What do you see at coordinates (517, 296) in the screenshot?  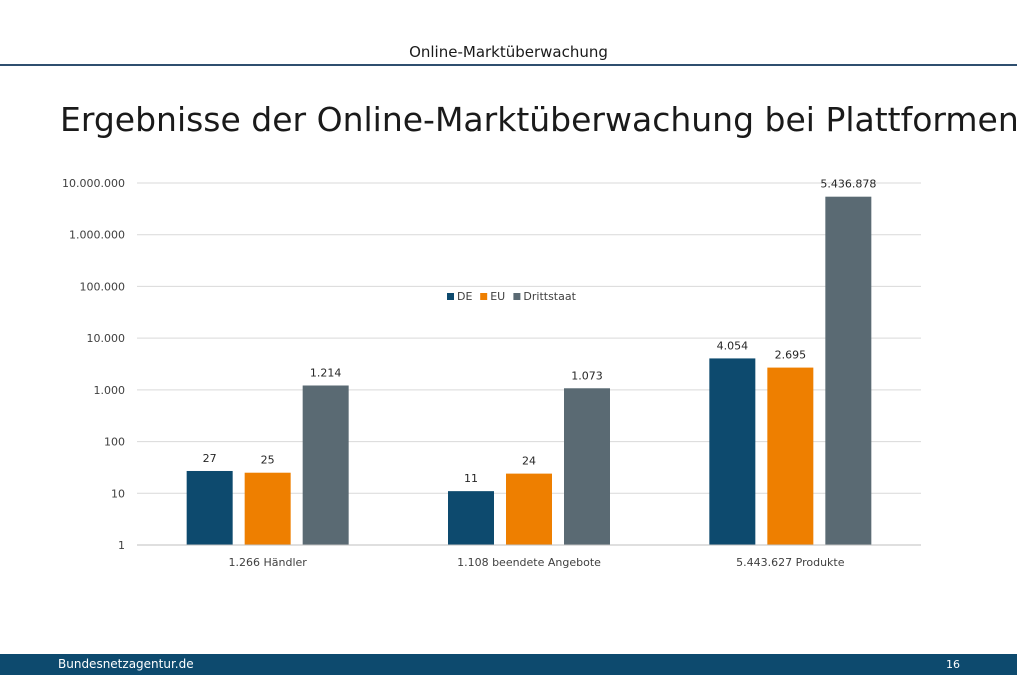 I see `legend-swatch-drittstaat` at bounding box center [517, 296].